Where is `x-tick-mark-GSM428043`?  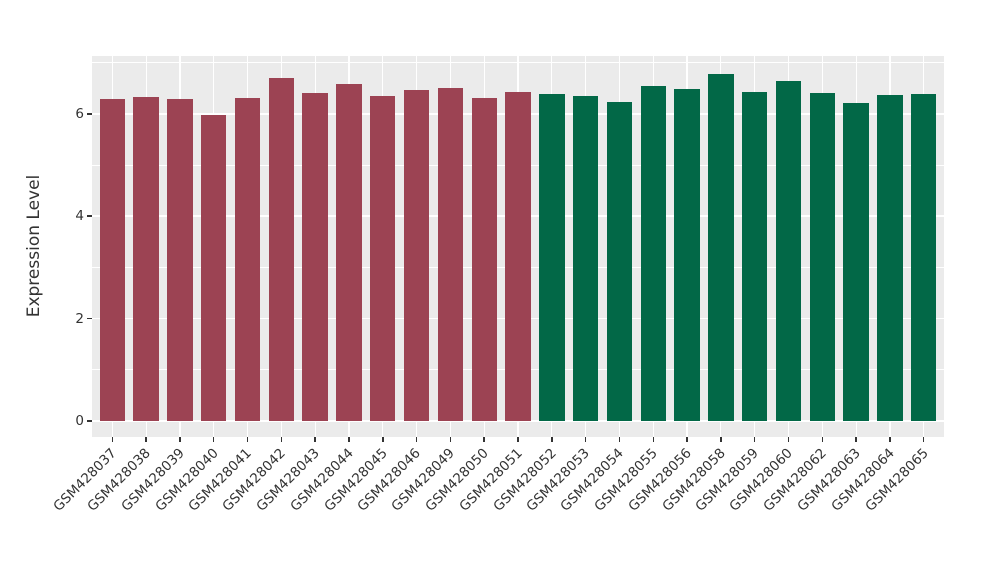 x-tick-mark-GSM428043 is located at coordinates (315, 439).